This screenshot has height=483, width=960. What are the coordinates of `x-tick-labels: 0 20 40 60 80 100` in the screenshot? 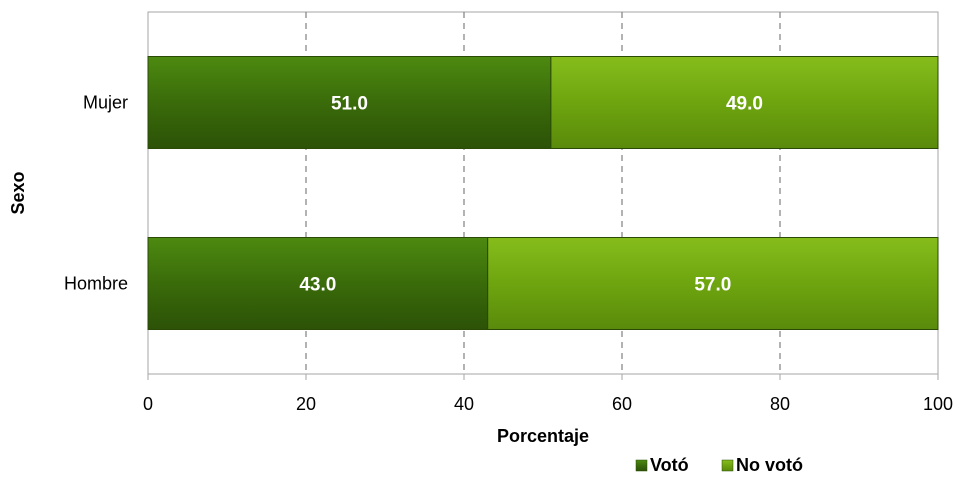 It's located at (548, 404).